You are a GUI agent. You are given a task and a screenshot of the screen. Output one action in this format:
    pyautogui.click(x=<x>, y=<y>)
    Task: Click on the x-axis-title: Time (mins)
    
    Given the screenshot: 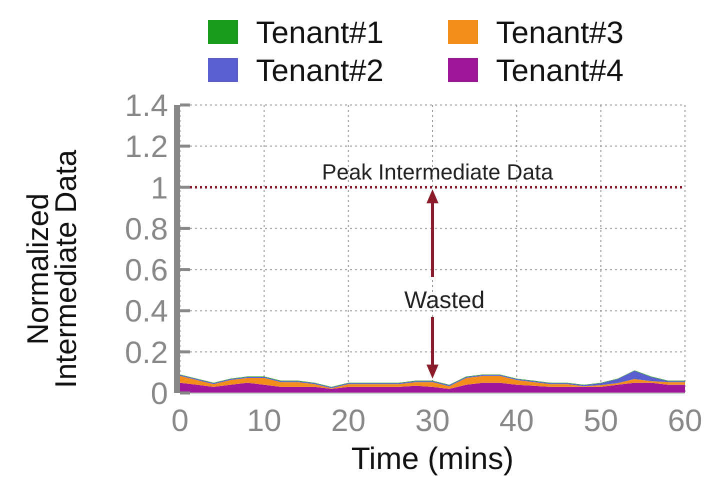 What is the action you would take?
    pyautogui.click(x=432, y=458)
    